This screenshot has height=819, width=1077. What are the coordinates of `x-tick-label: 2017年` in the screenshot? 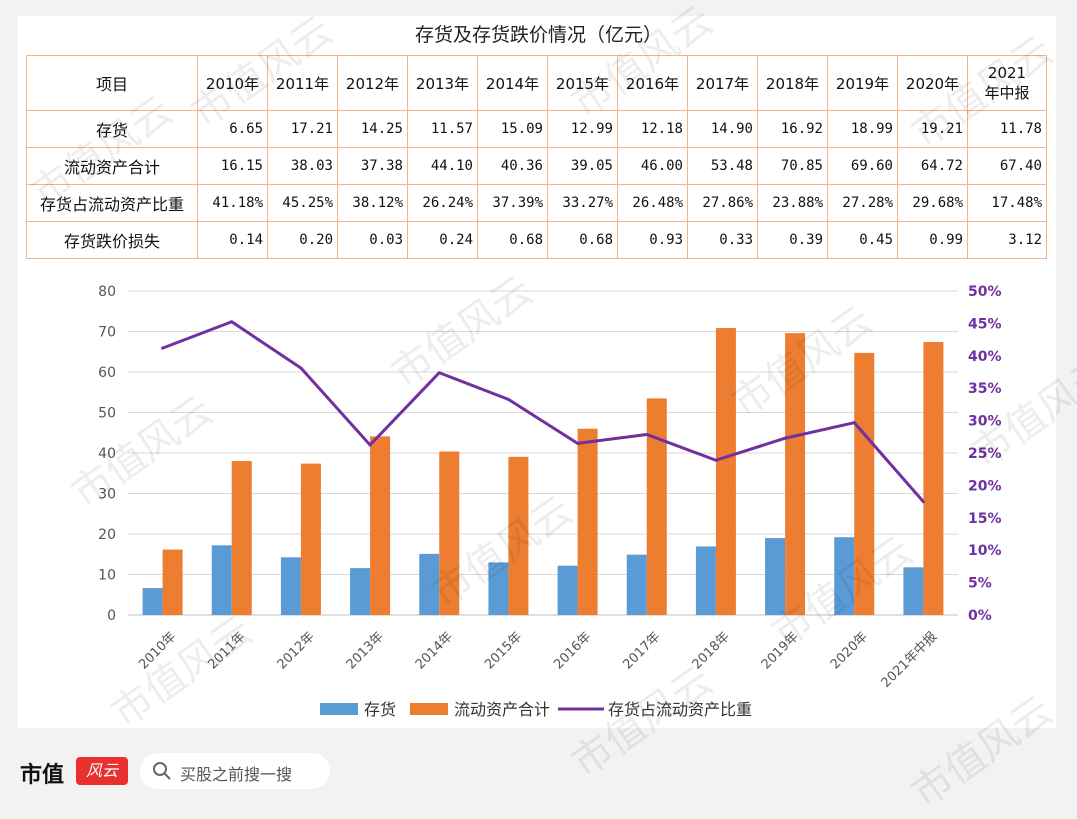 It's located at (641, 650).